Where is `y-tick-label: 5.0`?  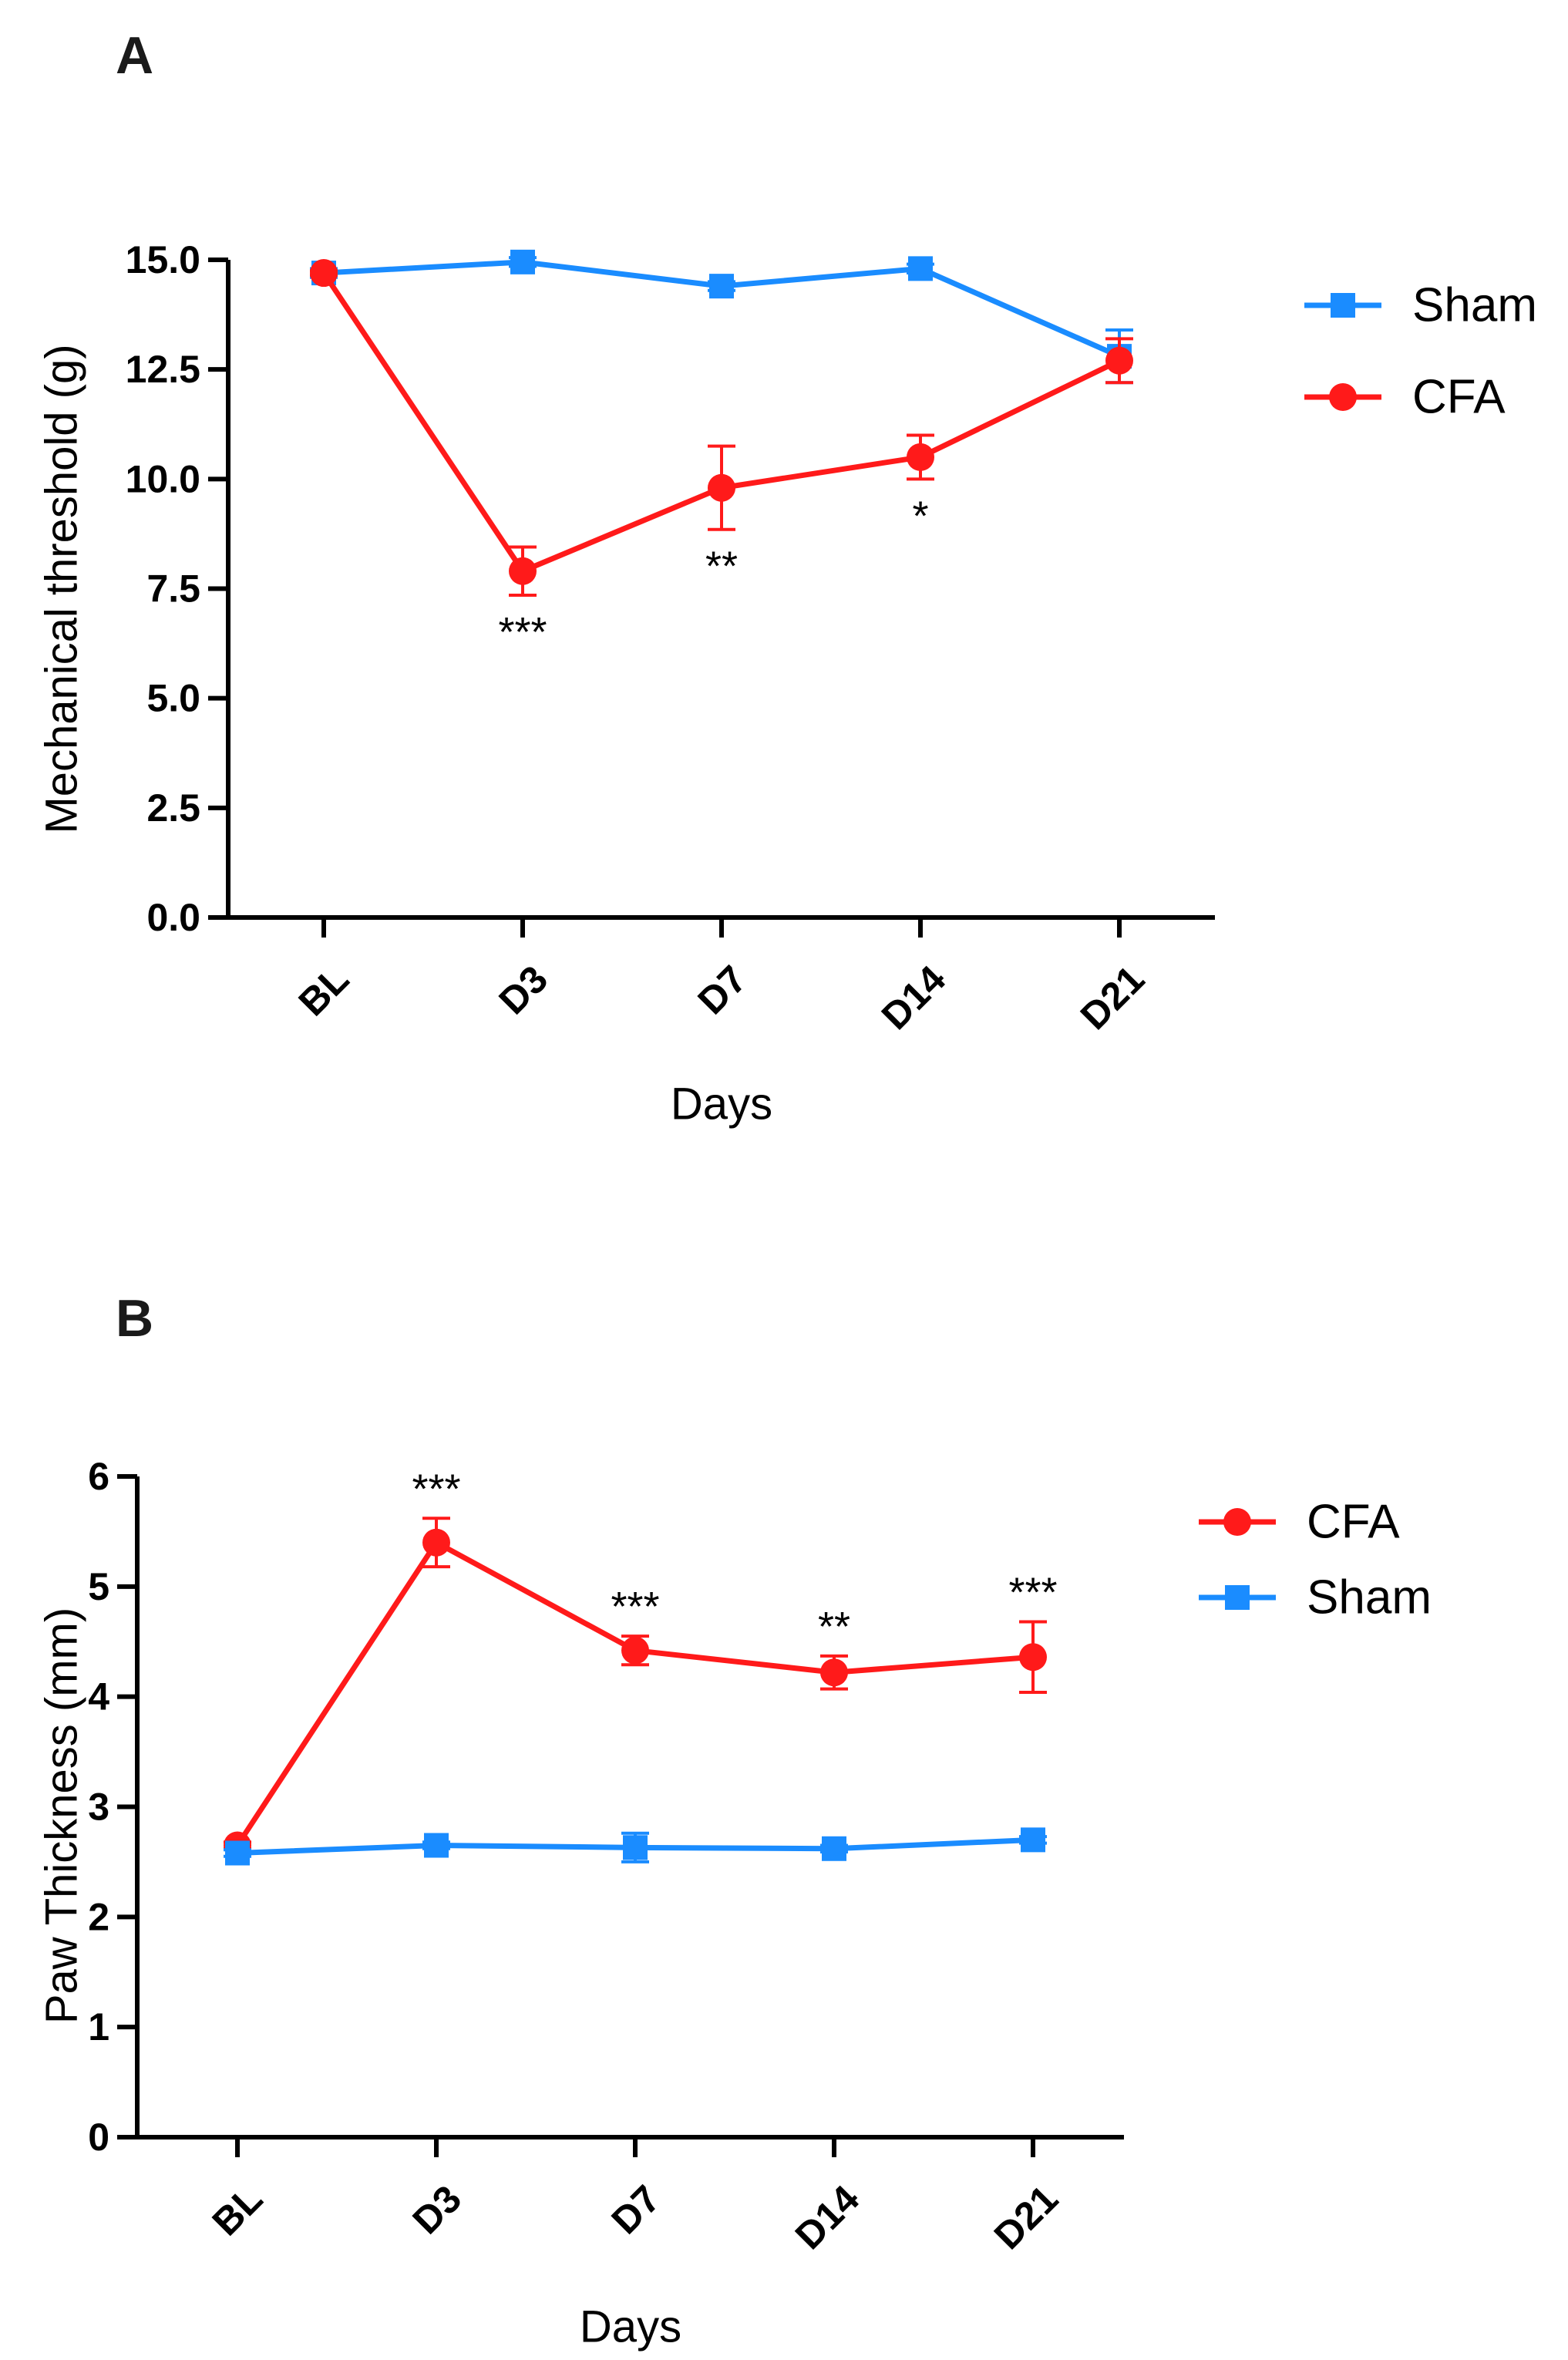
y-tick-label: 5.0 is located at coordinates (173, 698).